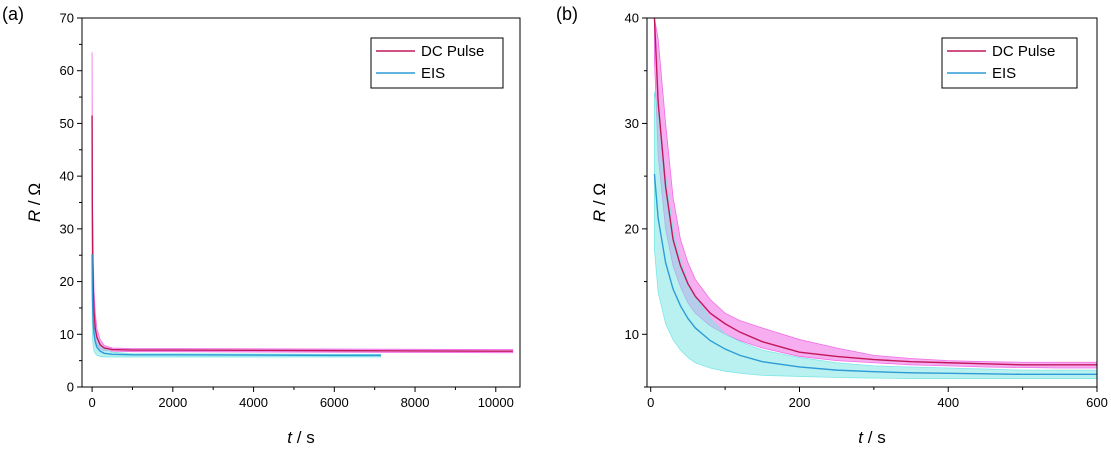 The height and width of the screenshot is (449, 1111). I want to click on panel-a-x-tick-label: 6000, so click(334, 402).